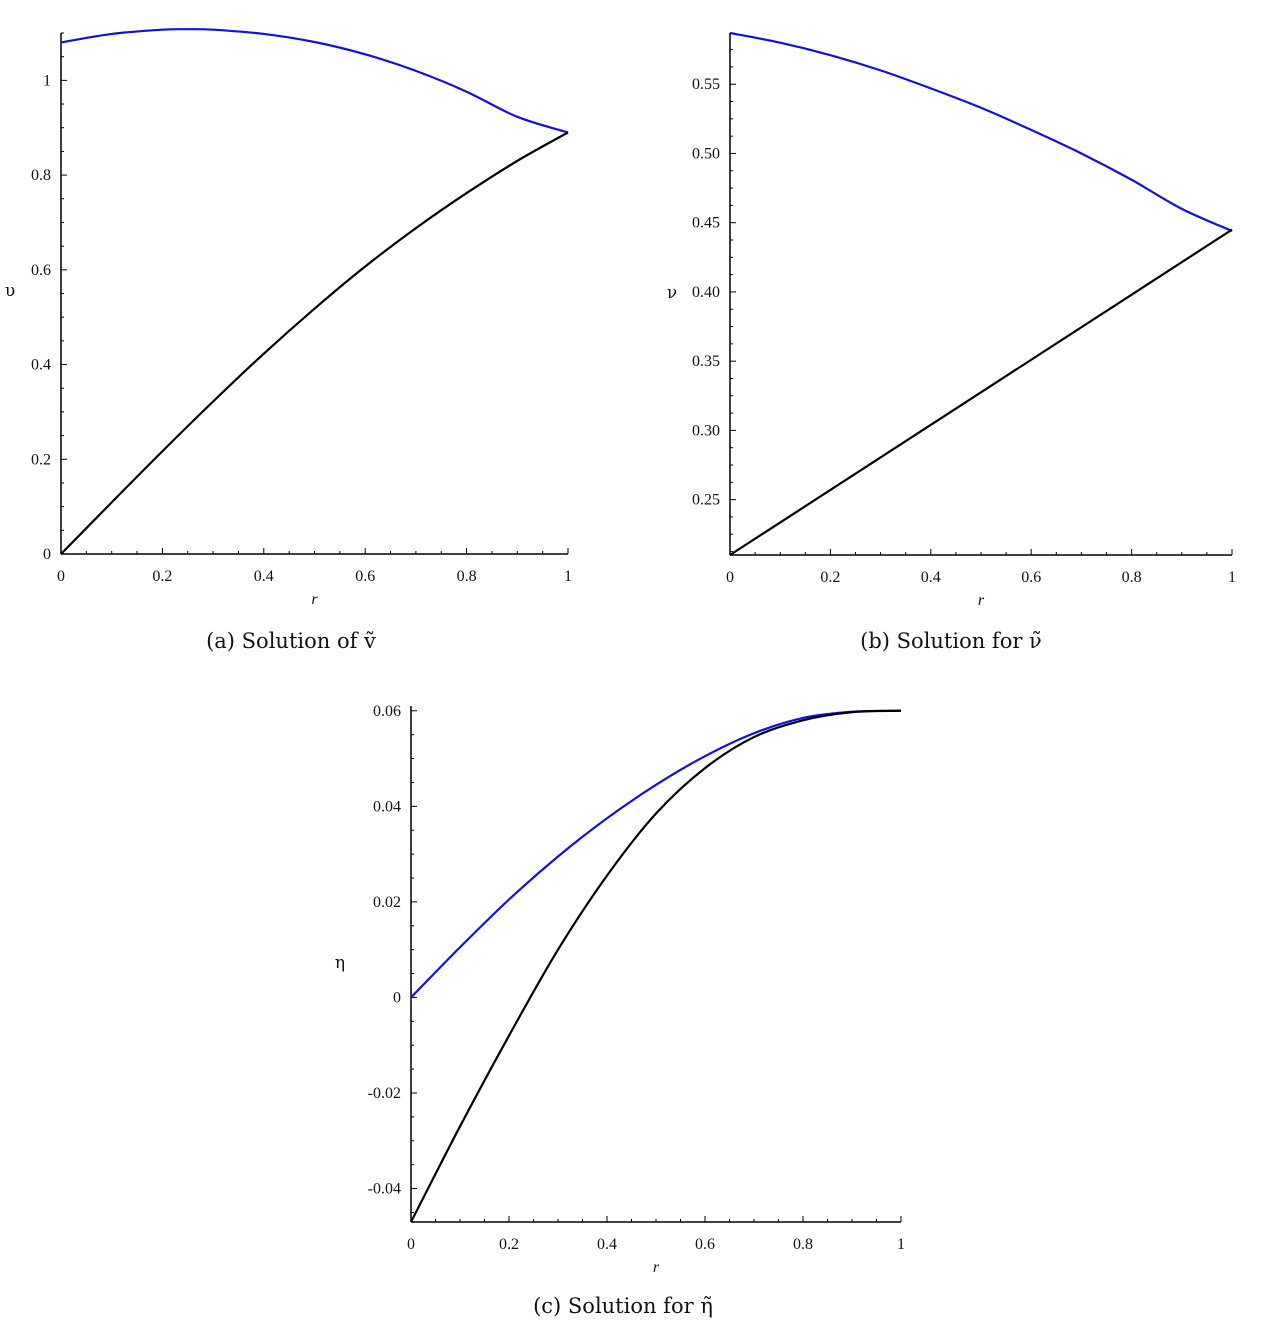 The height and width of the screenshot is (1340, 1270). Describe the element at coordinates (41, 459) in the screenshot. I see `y-tick-label: 0.2` at that location.